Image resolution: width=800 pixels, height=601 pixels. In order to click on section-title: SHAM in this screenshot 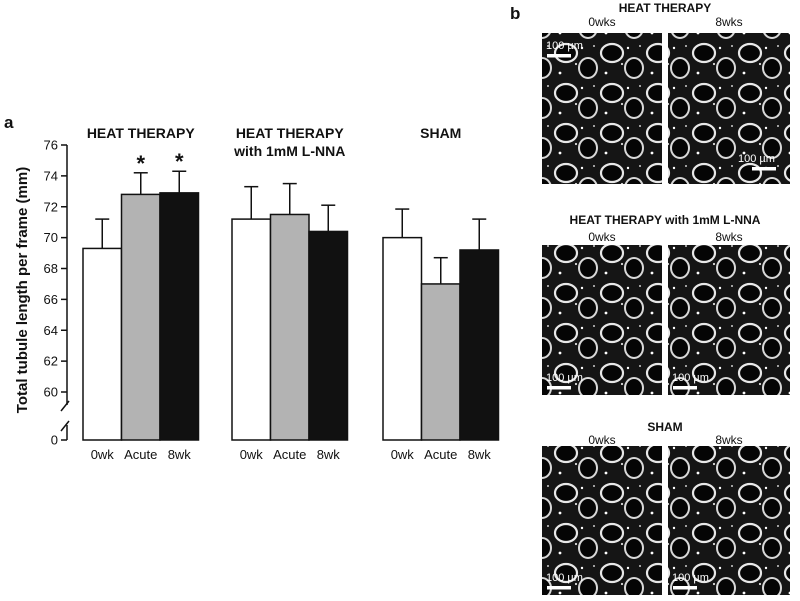, I will do `click(664, 427)`.